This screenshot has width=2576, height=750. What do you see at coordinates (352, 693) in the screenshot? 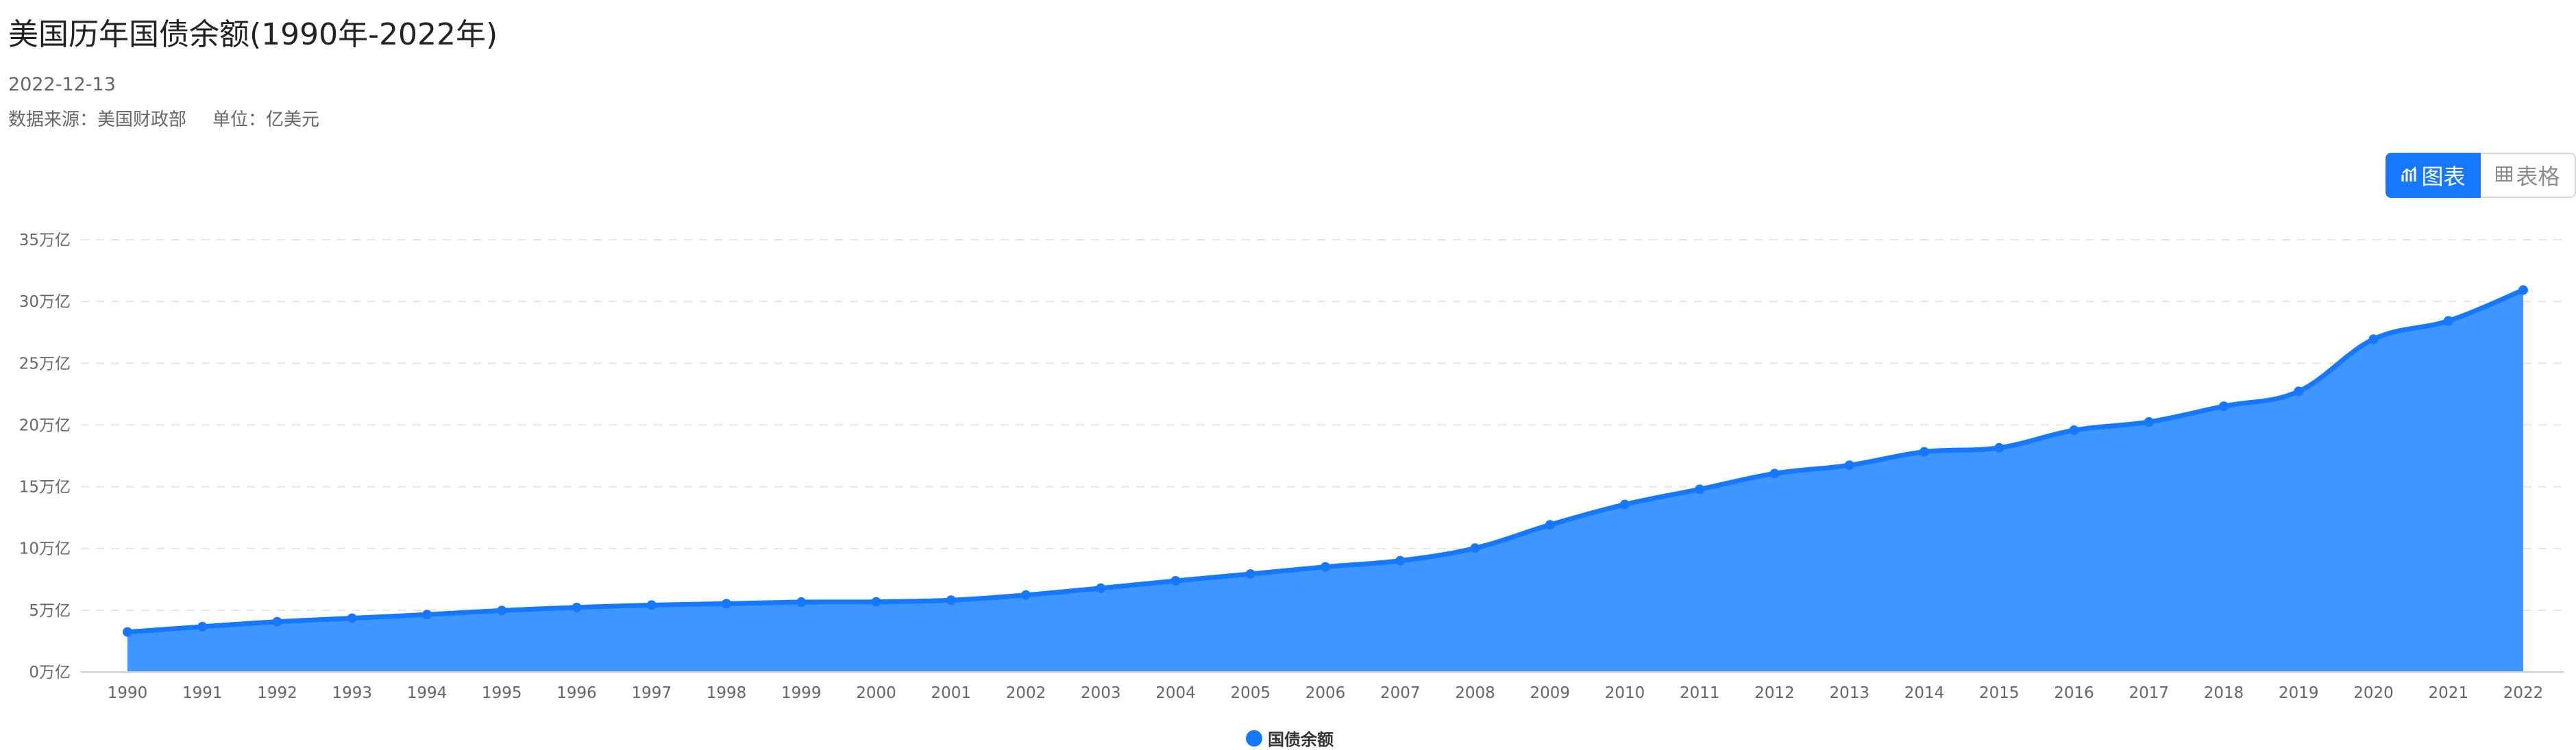
I see `x-tick-label: 1993` at bounding box center [352, 693].